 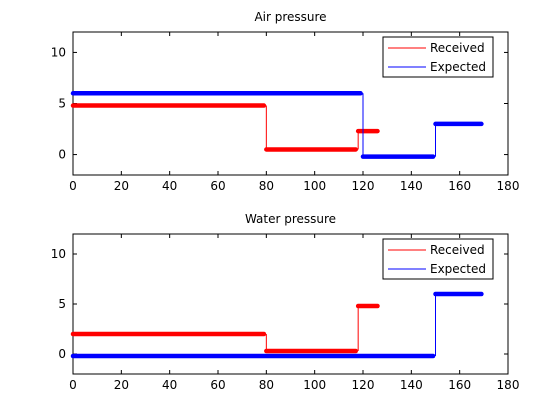 What do you see at coordinates (290, 219) in the screenshot?
I see `chart-title: Water pressure` at bounding box center [290, 219].